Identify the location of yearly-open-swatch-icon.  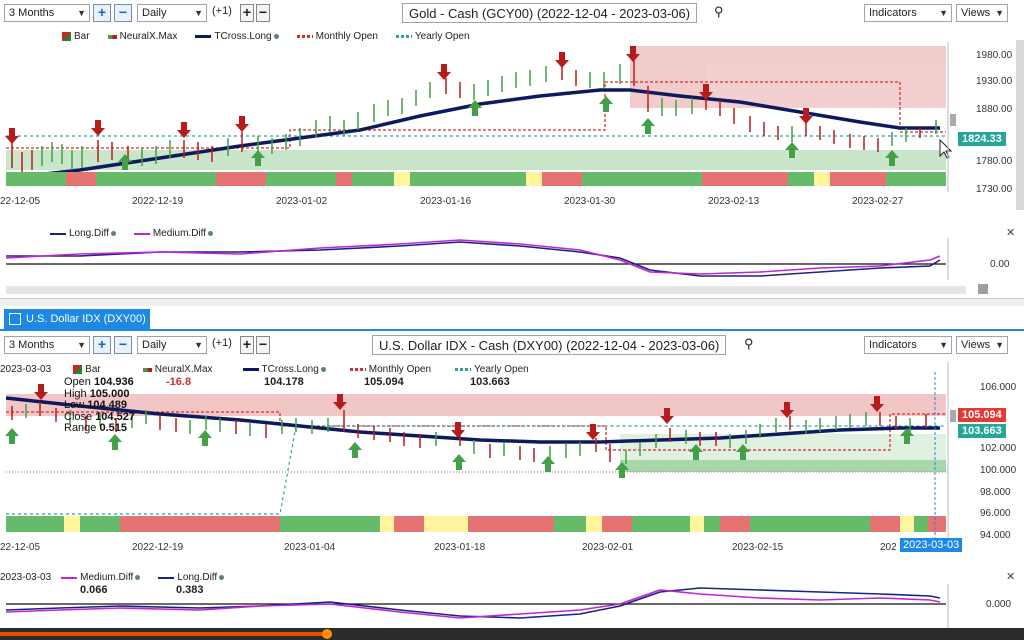
(403, 36).